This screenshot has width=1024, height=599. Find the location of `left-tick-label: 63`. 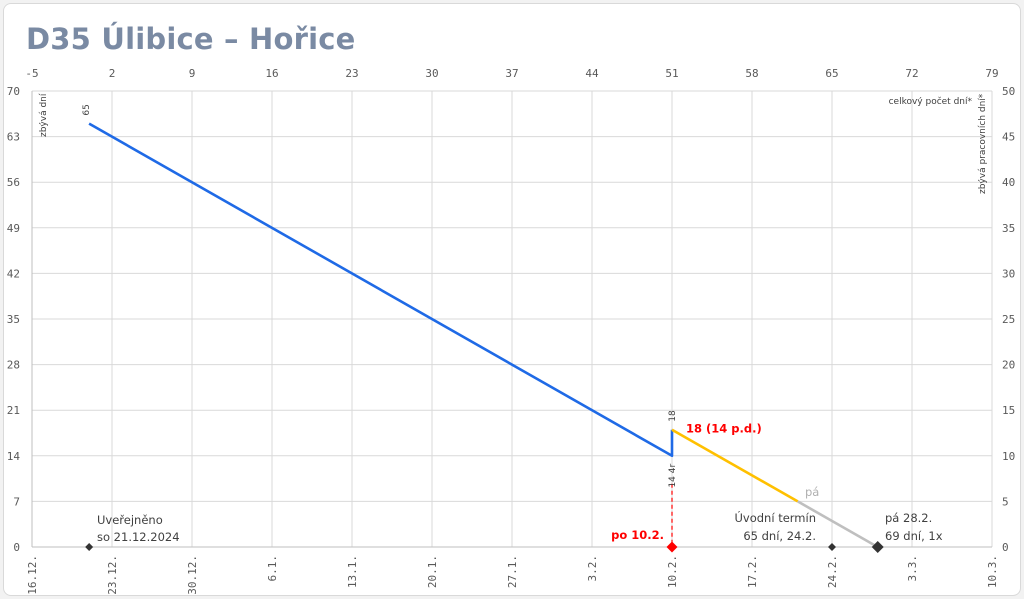

left-tick-label: 63 is located at coordinates (13, 137).